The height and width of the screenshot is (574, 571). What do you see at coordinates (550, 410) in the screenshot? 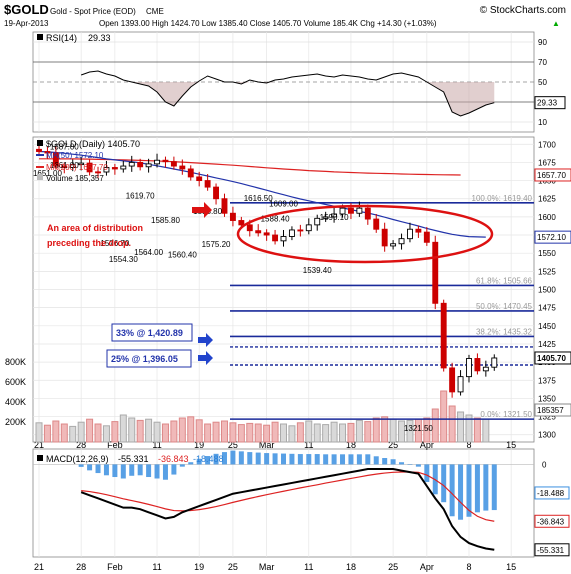
I see `volume-value: 185357` at bounding box center [550, 410].